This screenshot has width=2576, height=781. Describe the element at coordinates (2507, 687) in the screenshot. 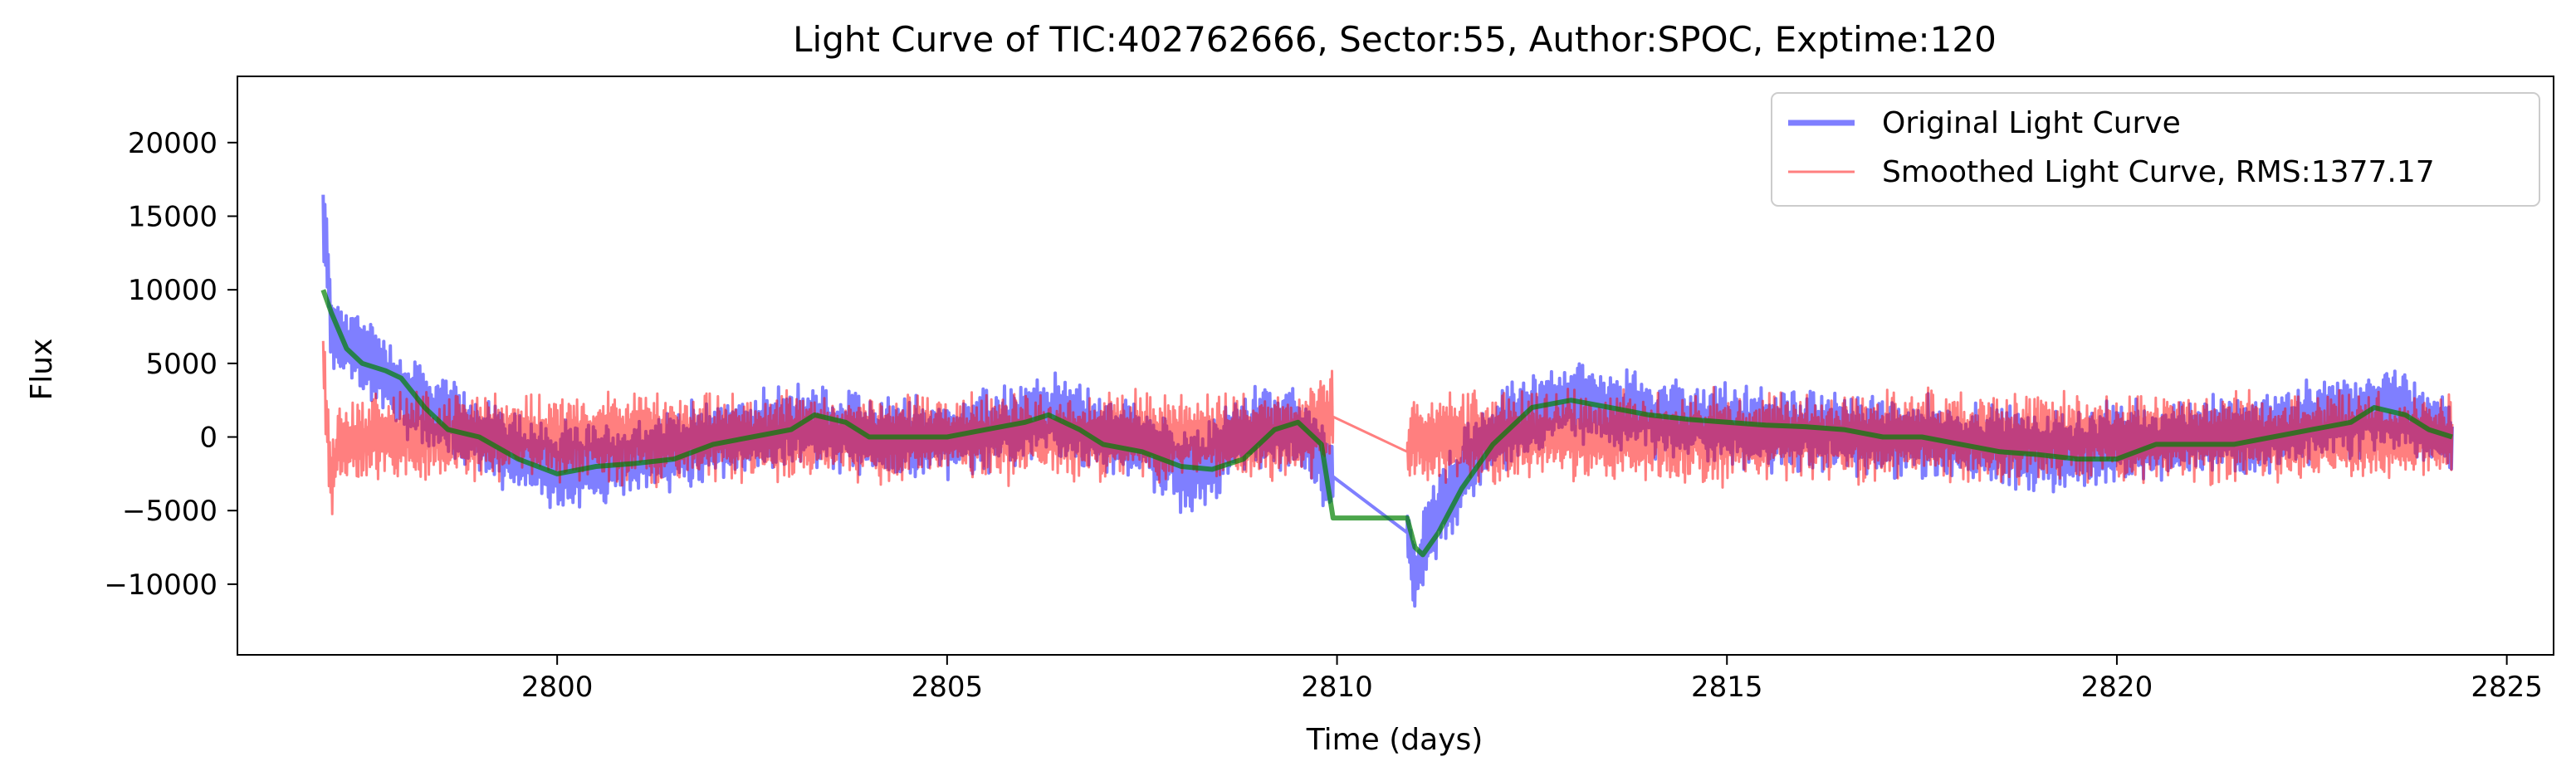

I see `x-tick-label-2825: 2825` at that location.